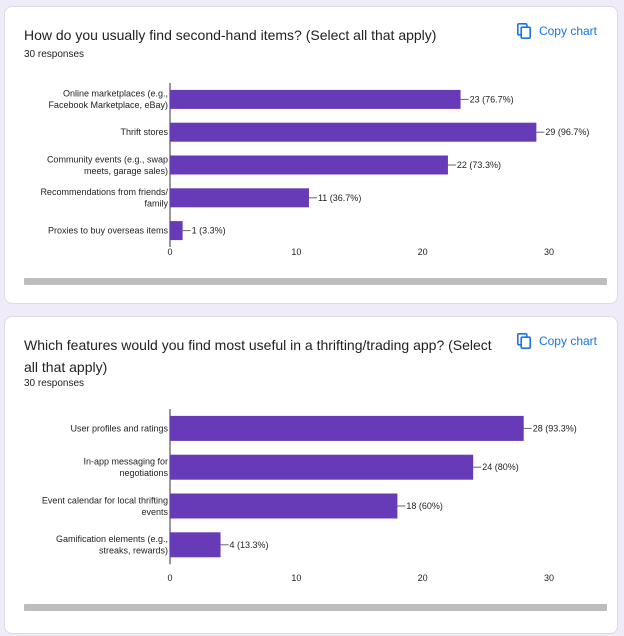 This screenshot has width=624, height=636. What do you see at coordinates (125, 467) in the screenshot?
I see `category-label: In-app messaging for negotiations` at bounding box center [125, 467].